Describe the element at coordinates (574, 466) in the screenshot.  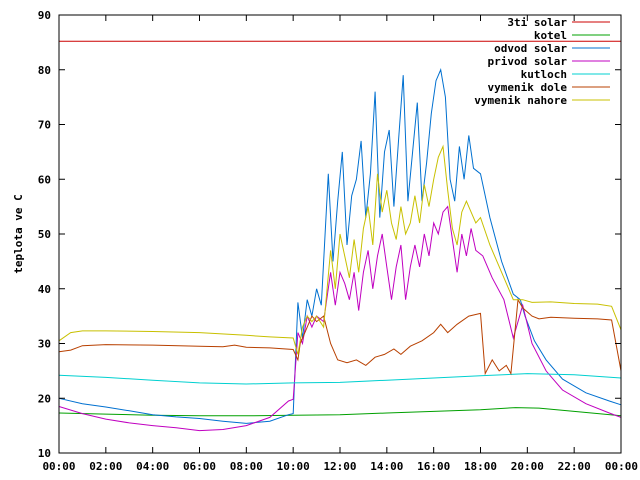
I see `x-tick-label-11: 22:00` at that location.